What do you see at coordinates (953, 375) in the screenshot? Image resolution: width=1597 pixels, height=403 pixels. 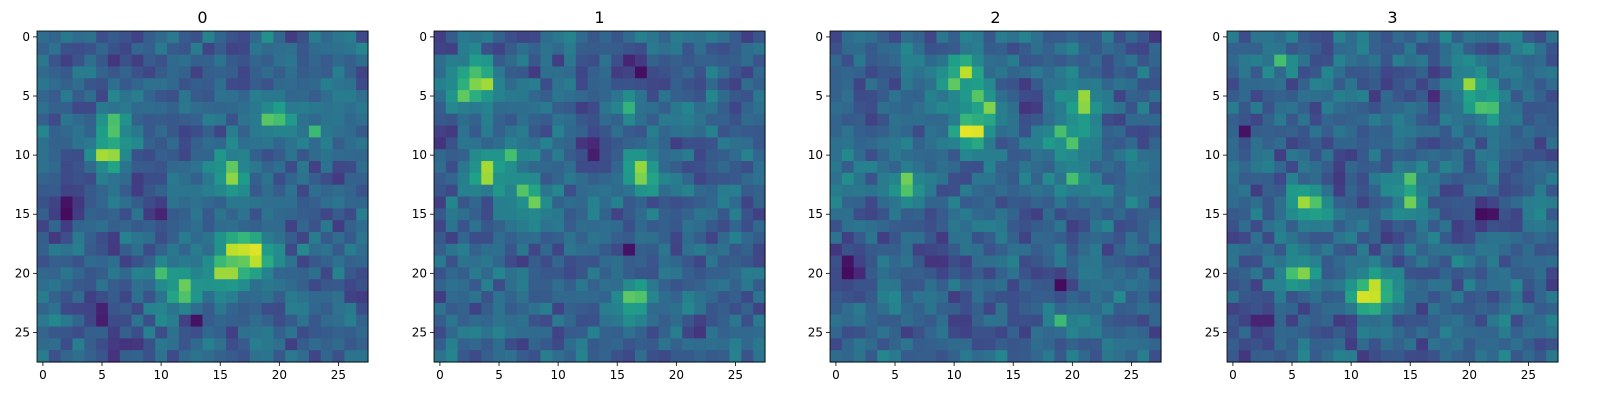 I see `x-tick-label: 10` at bounding box center [953, 375].